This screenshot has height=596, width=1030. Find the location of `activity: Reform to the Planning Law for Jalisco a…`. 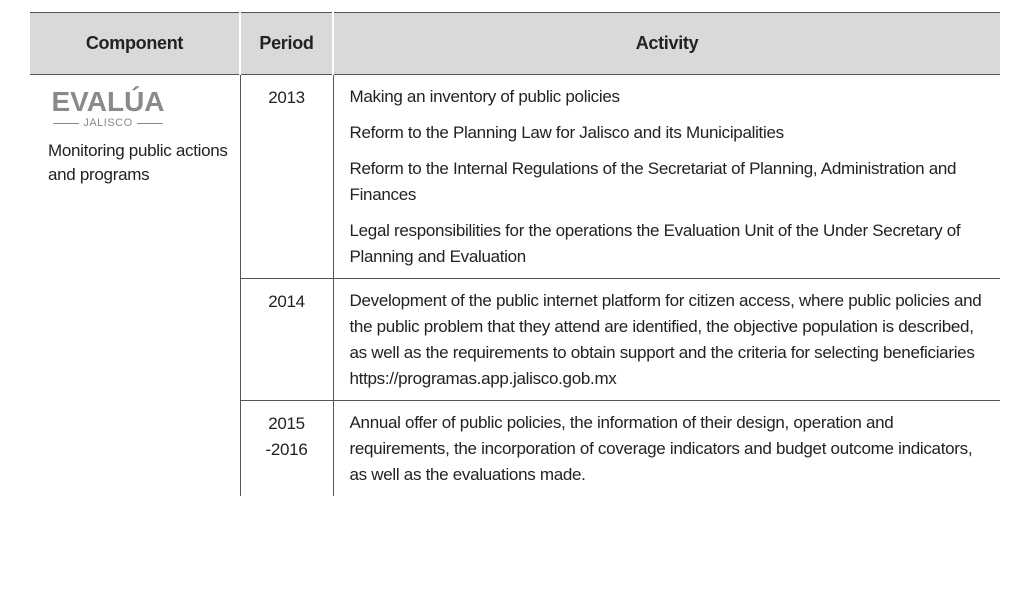

activity: Reform to the Planning Law for Jalisco a… is located at coordinates (567, 132).